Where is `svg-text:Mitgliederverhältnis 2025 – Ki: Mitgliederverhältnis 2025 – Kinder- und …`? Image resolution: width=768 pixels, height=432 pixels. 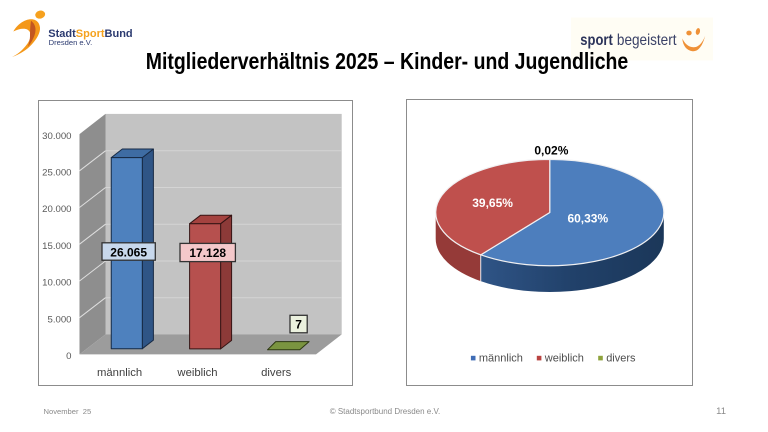
svg-text:Mitgliederverhältnis 2025 – Ki: Mitgliederverhältnis 2025 – Kinder- und … is located at coordinates (387, 61).